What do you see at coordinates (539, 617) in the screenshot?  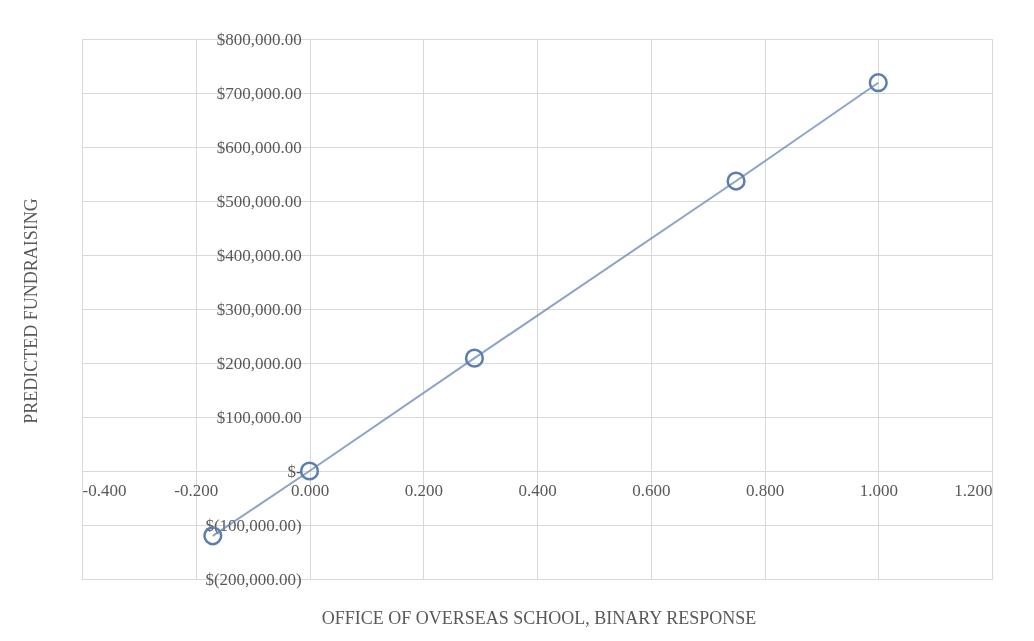 I see `x-axis-title: OFFICE OF OVERSEAS SCHOOL, BINARY RESPONSE` at bounding box center [539, 617].